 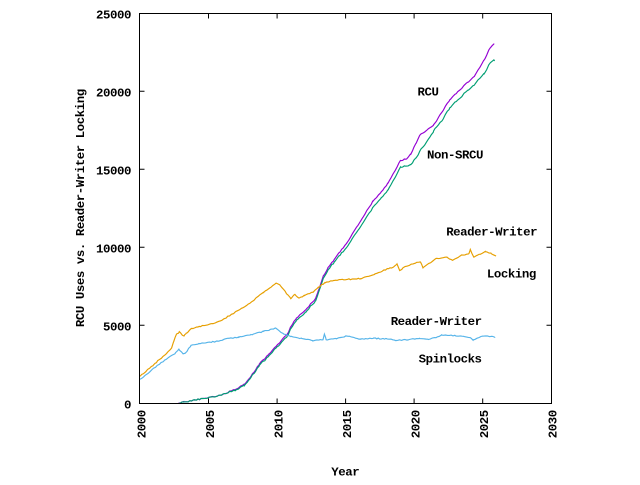 I want to click on svg-text: 2030, so click(x=554, y=424).